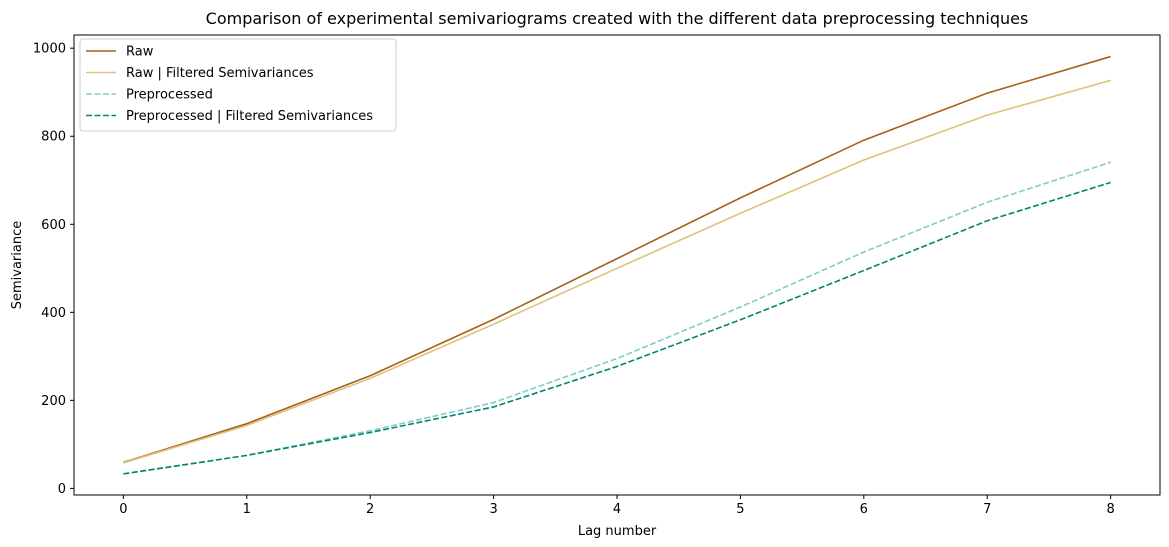  I want to click on y-tick-label: 800, so click(53, 137).